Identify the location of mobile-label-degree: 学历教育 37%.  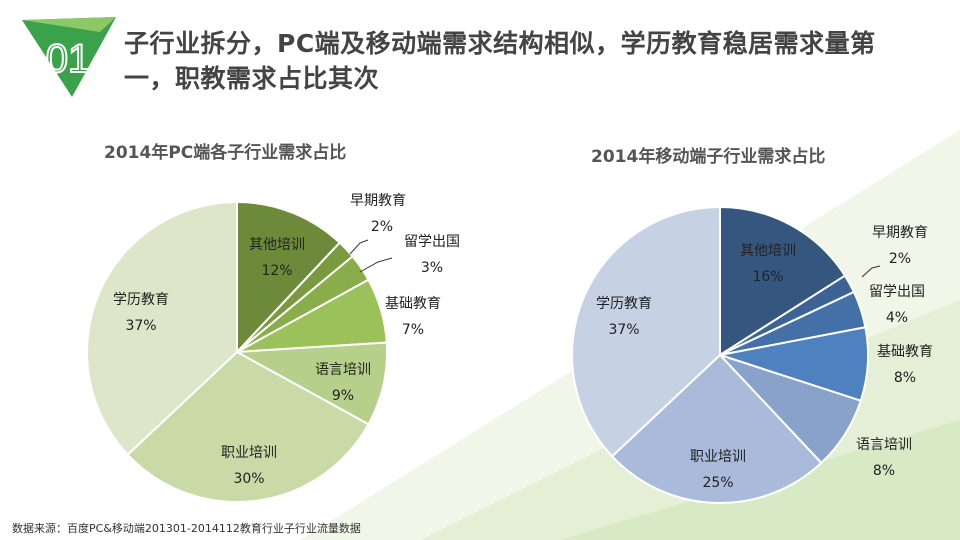
(624, 317).